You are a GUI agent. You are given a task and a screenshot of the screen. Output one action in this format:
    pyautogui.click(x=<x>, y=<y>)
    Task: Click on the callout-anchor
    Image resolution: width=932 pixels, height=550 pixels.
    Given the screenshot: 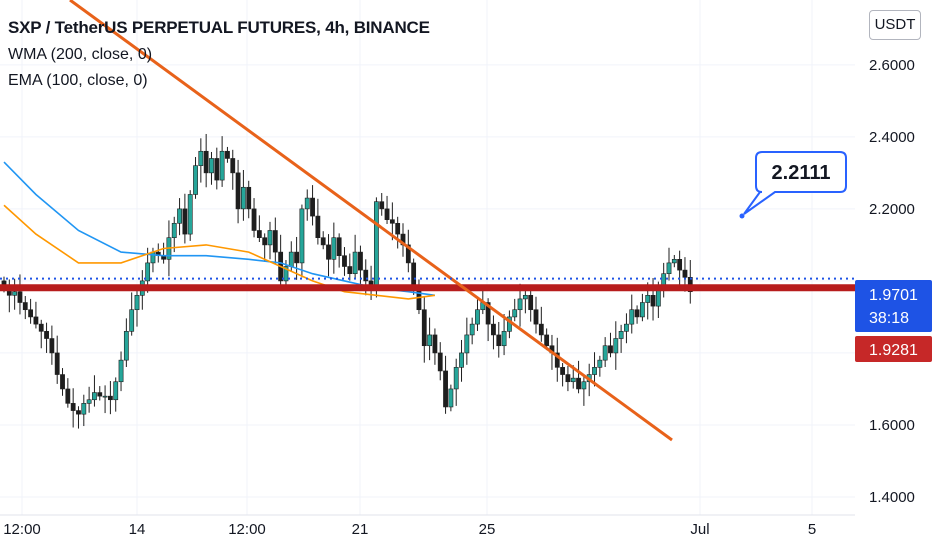 What is the action you would take?
    pyautogui.click(x=742, y=216)
    